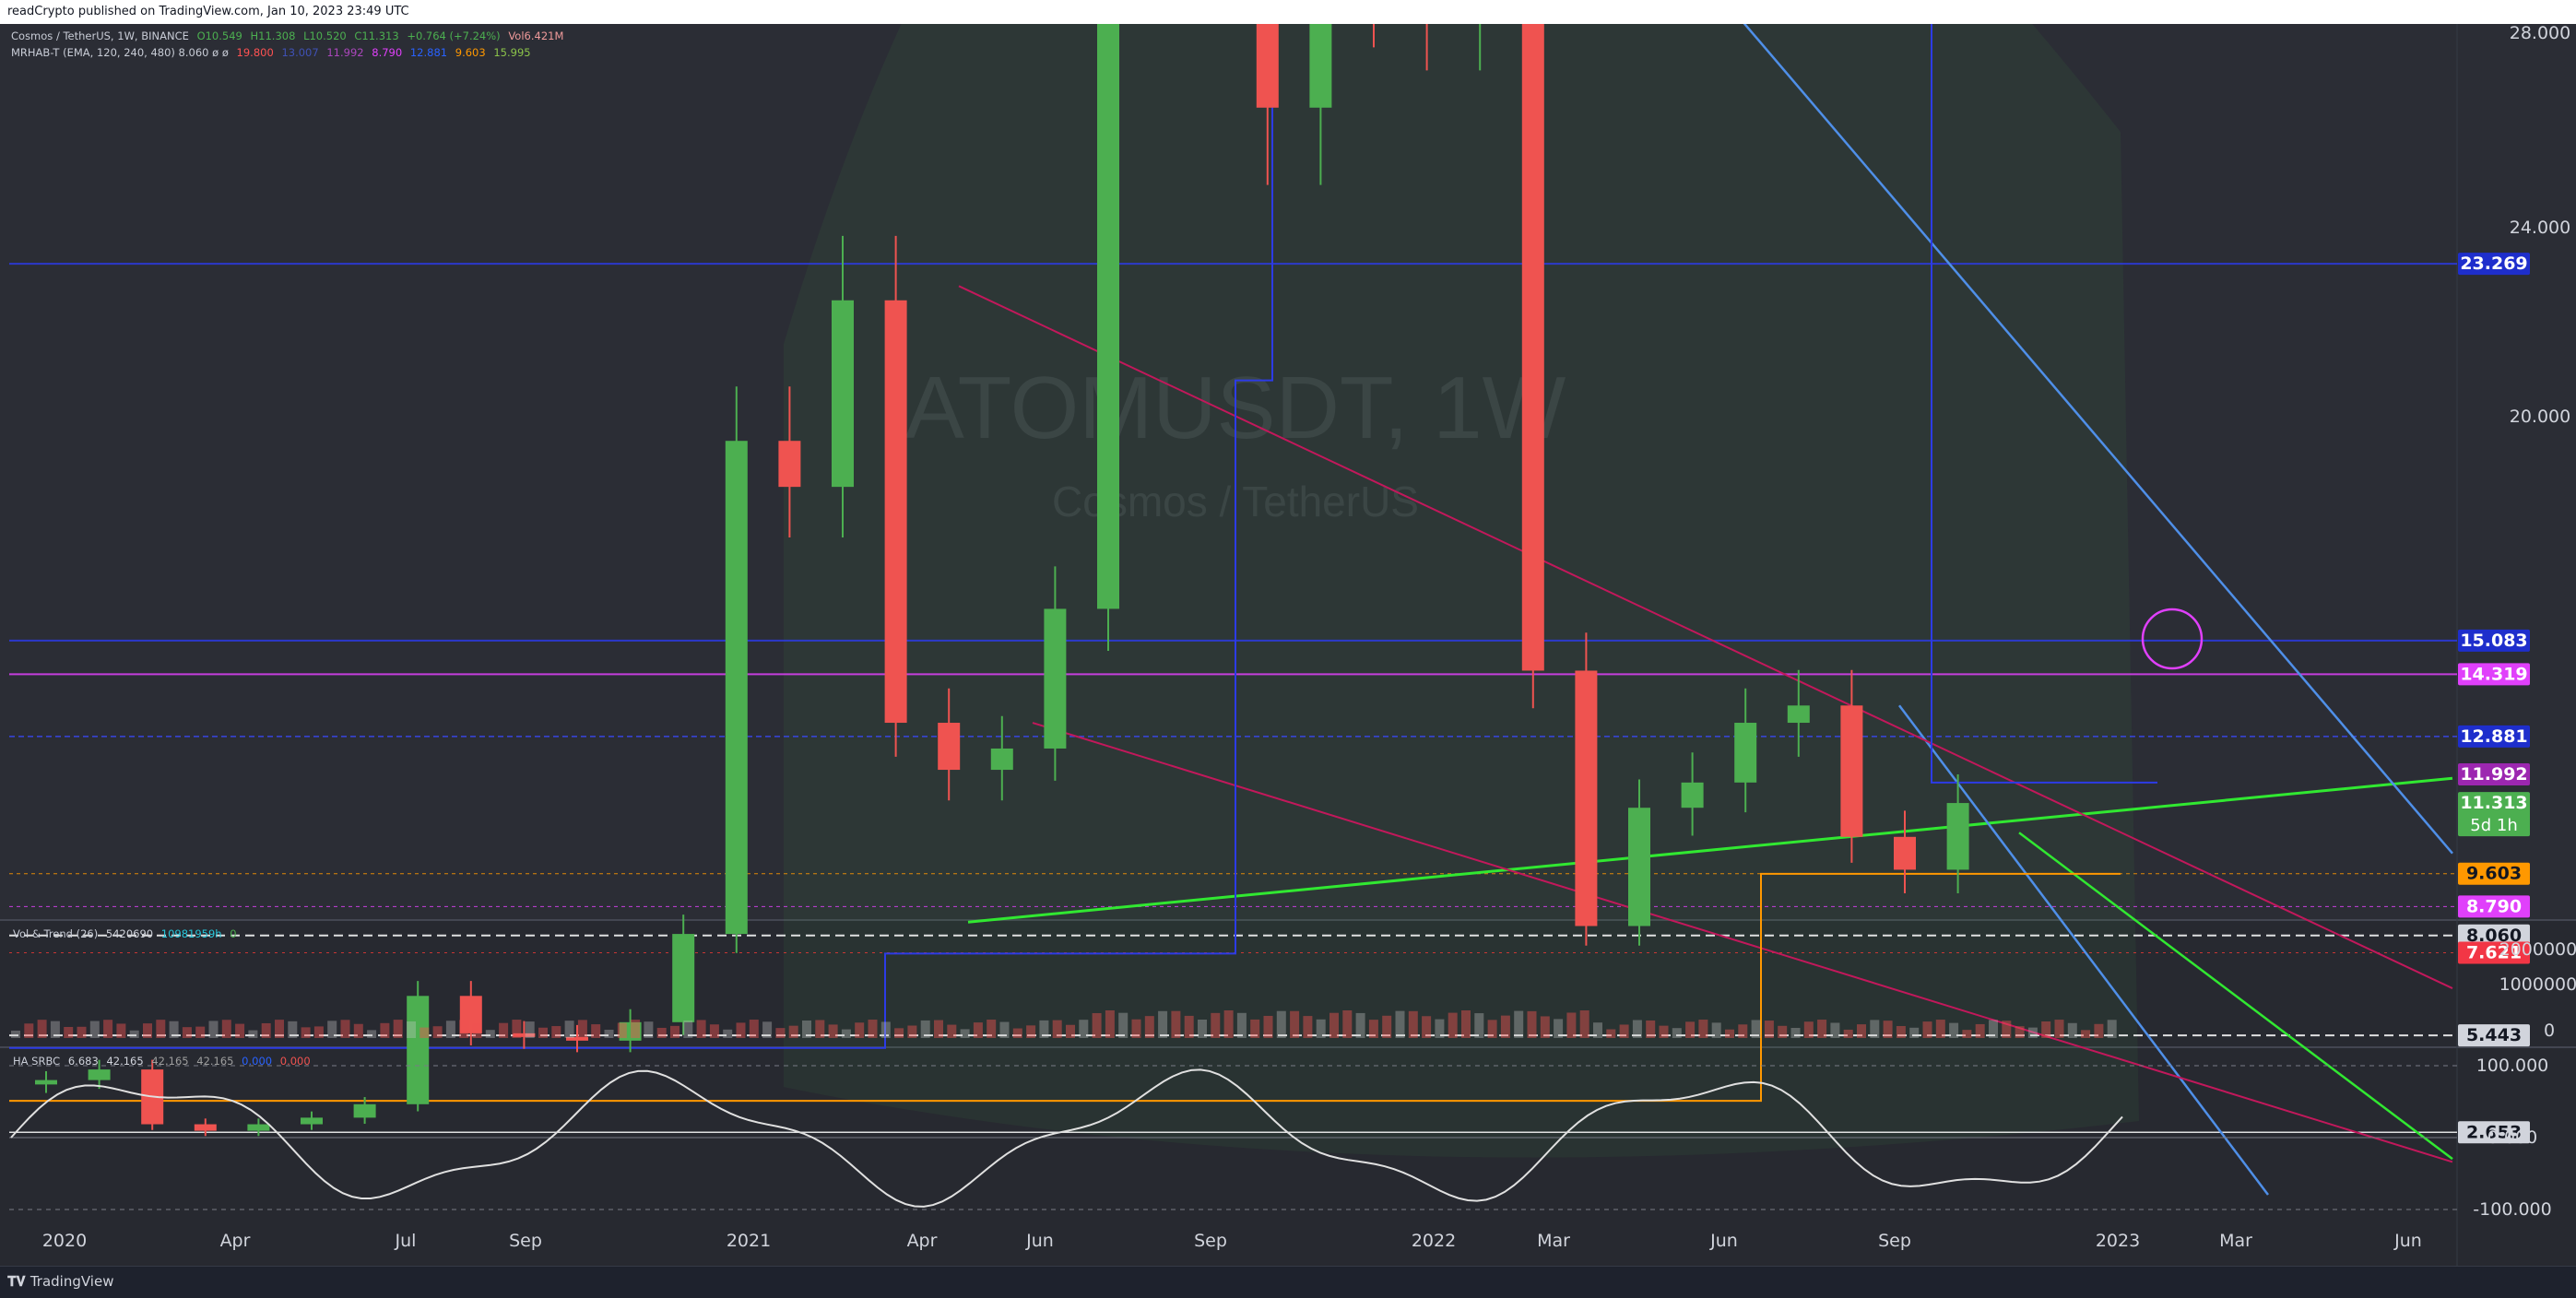  Describe the element at coordinates (2537, 984) in the screenshot. I see `volume-tick-label: 100000000` at that location.